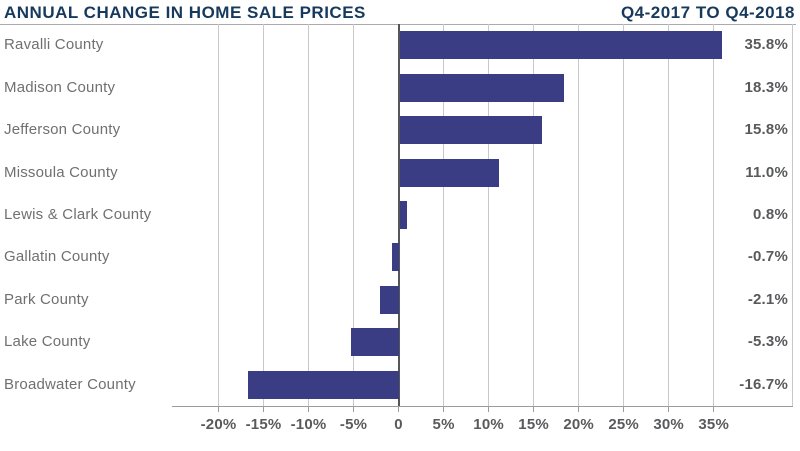  Describe the element at coordinates (263, 424) in the screenshot. I see `x-tick-label: -15%` at that location.